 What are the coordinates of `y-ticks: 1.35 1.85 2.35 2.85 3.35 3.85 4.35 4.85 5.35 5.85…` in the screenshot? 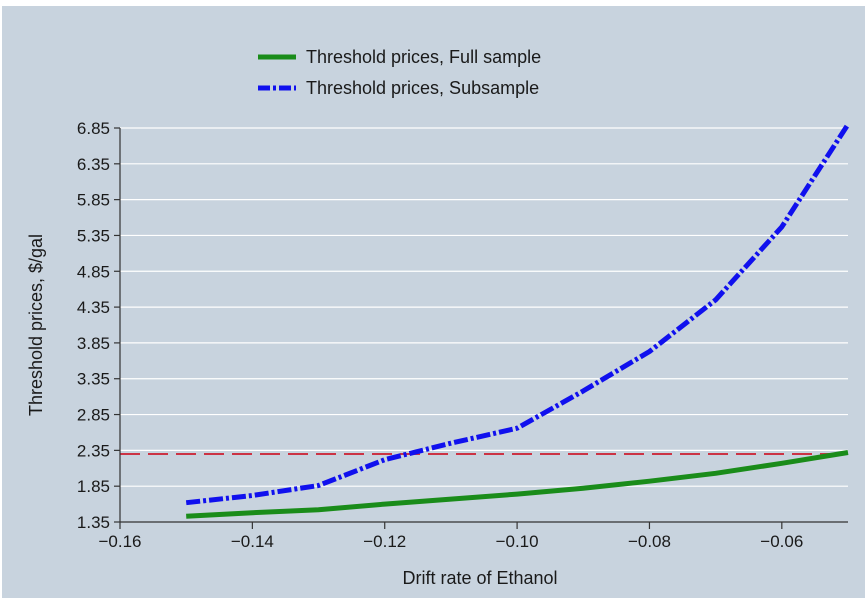 It's located at (98, 325).